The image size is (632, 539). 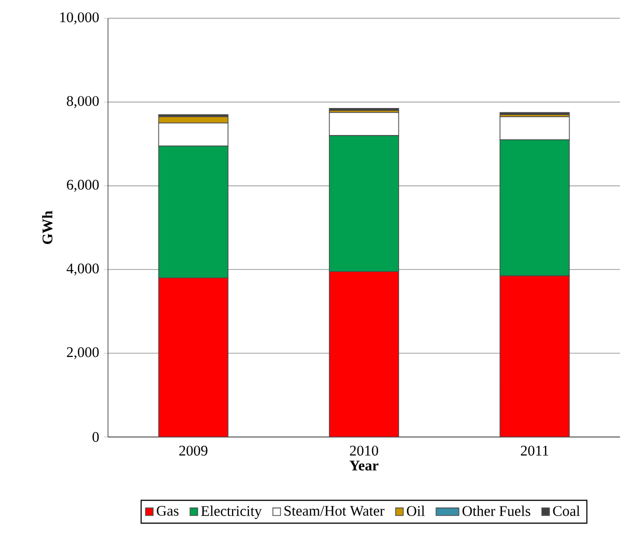 I want to click on legend-label: Gas, so click(x=167, y=511).